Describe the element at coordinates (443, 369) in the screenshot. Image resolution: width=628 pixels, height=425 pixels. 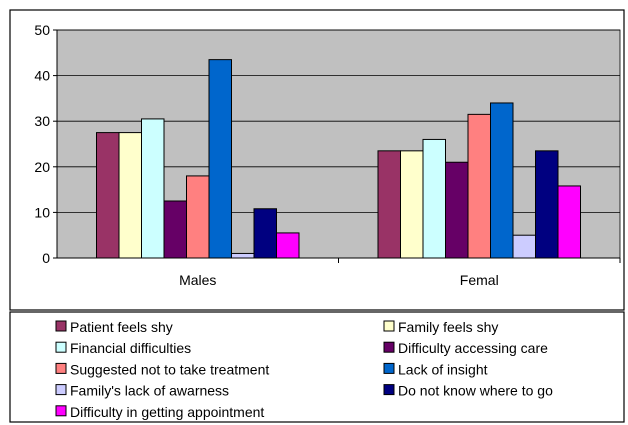
I see `legend-label: Lack of insight` at that location.